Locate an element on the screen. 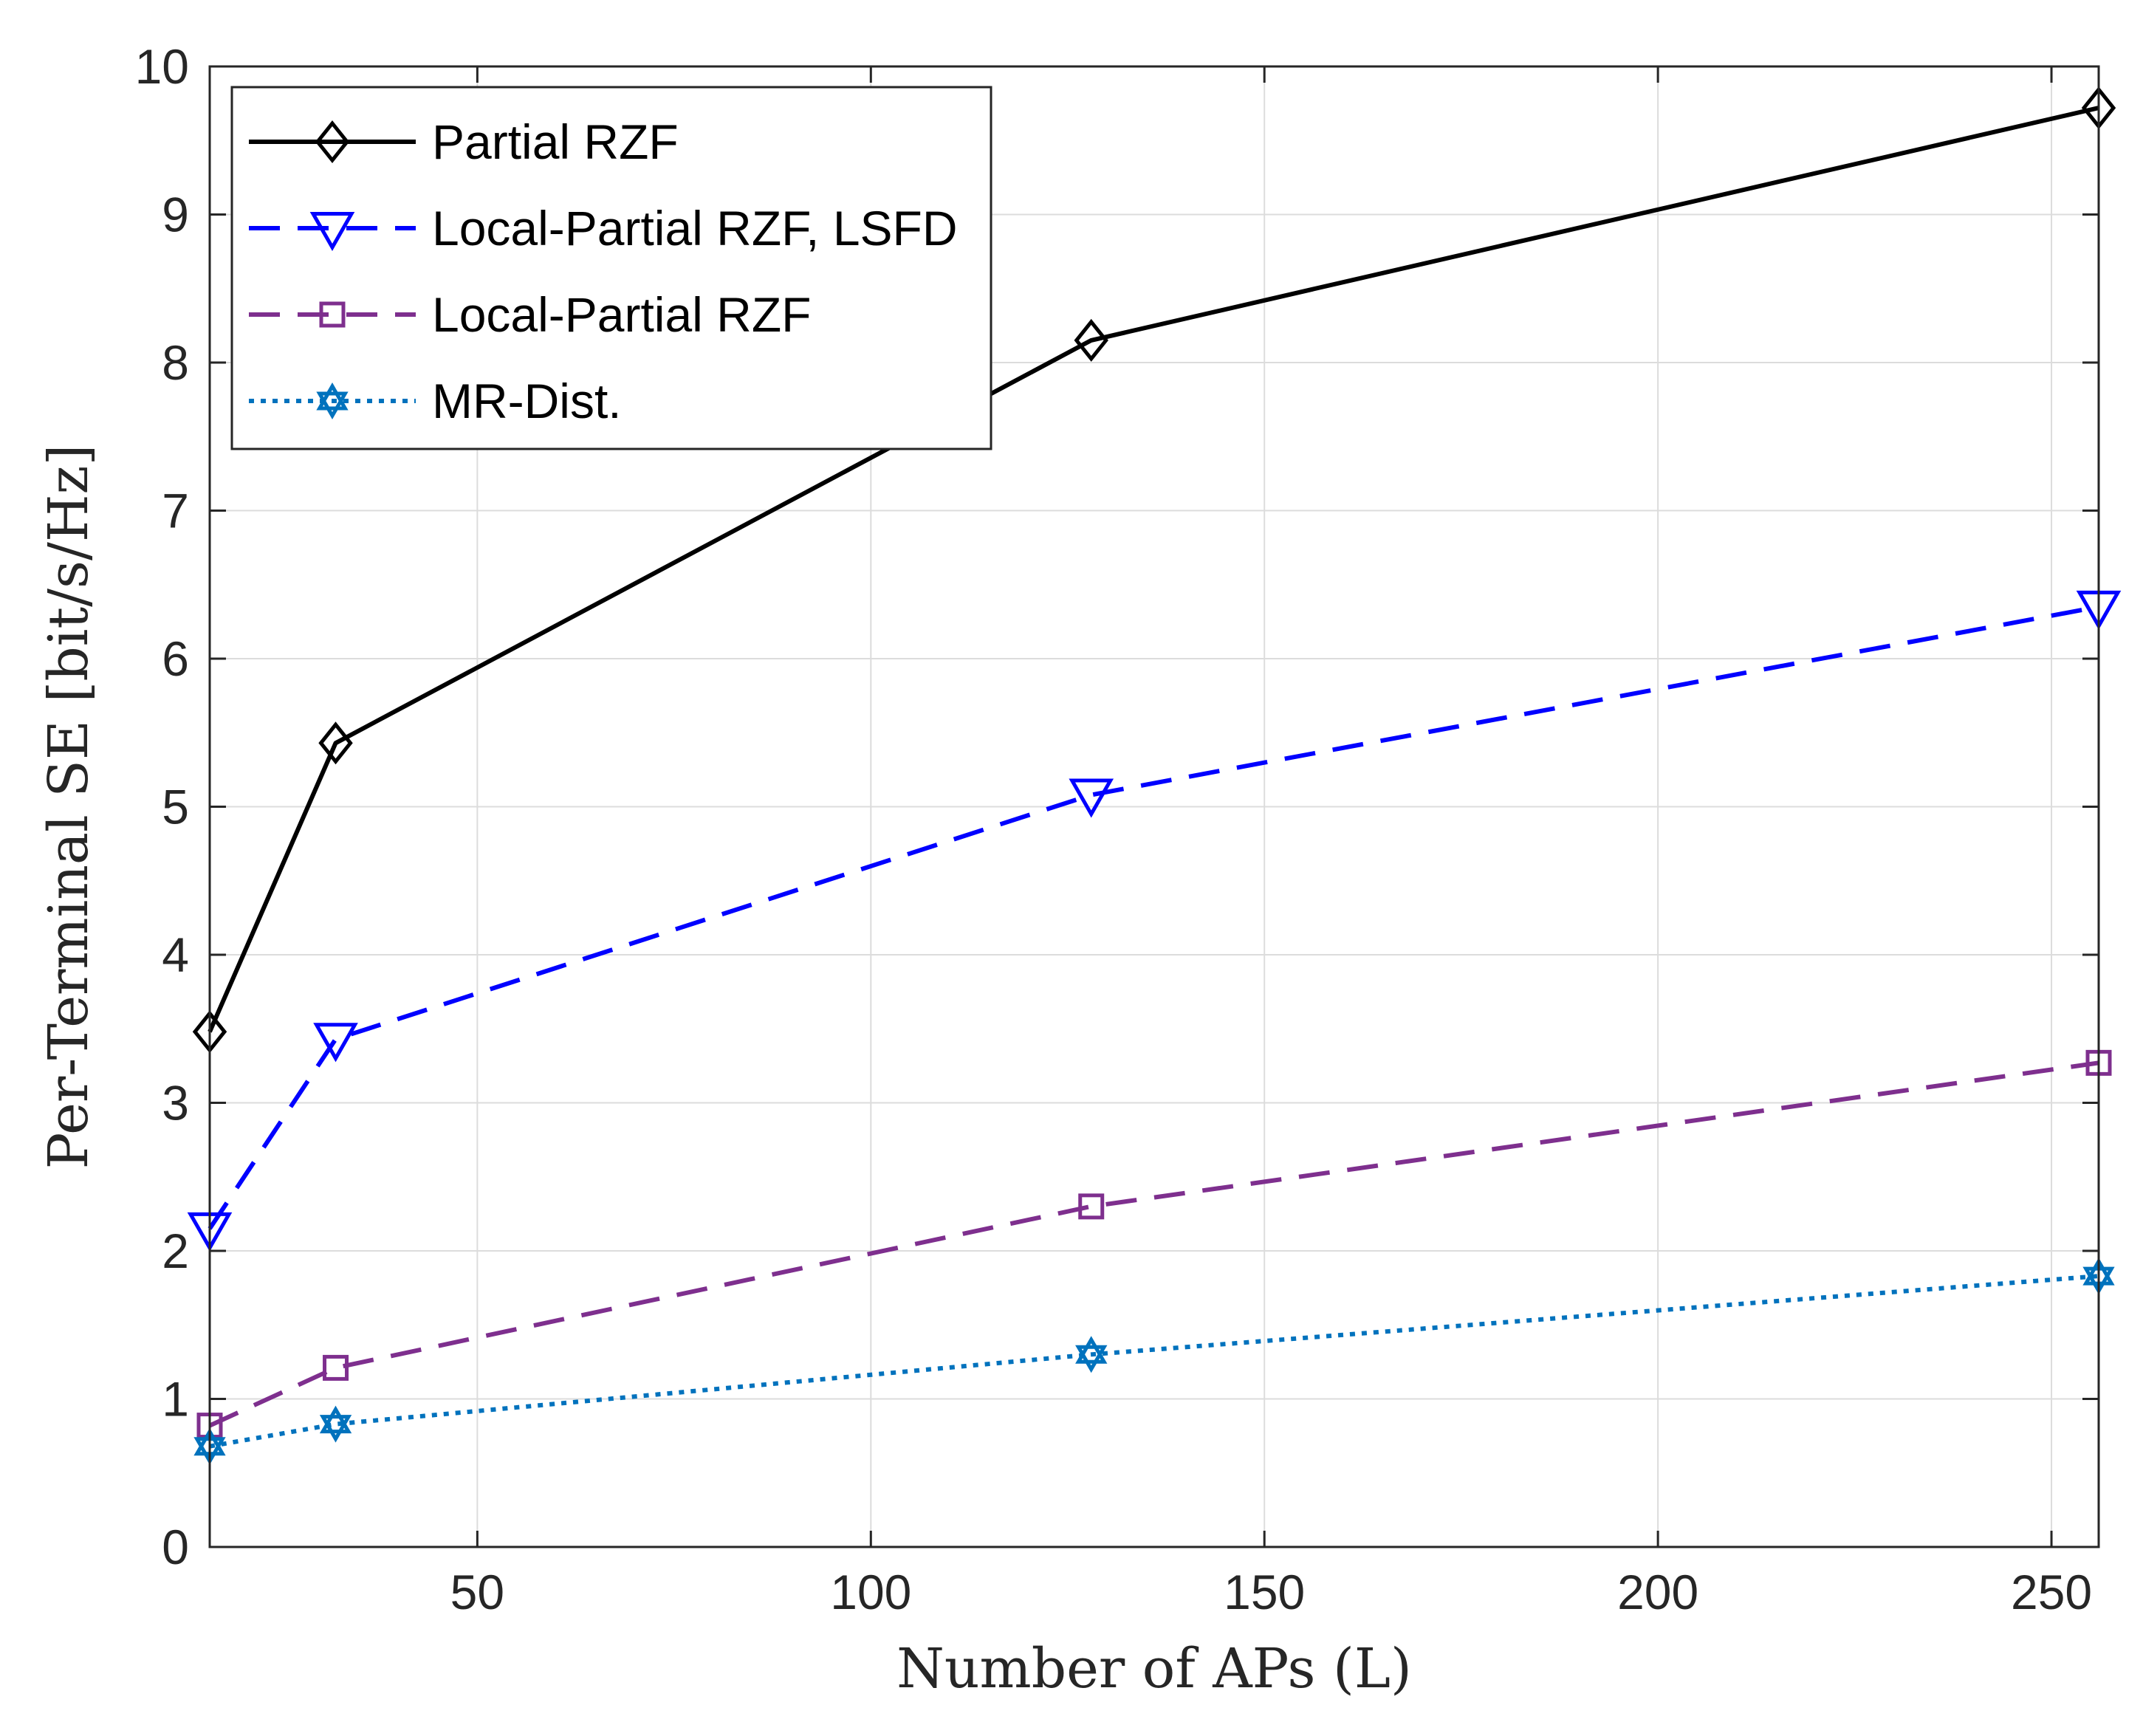 This screenshot has height=1736, width=2143. x-tick-label: 150 is located at coordinates (1264, 1592).